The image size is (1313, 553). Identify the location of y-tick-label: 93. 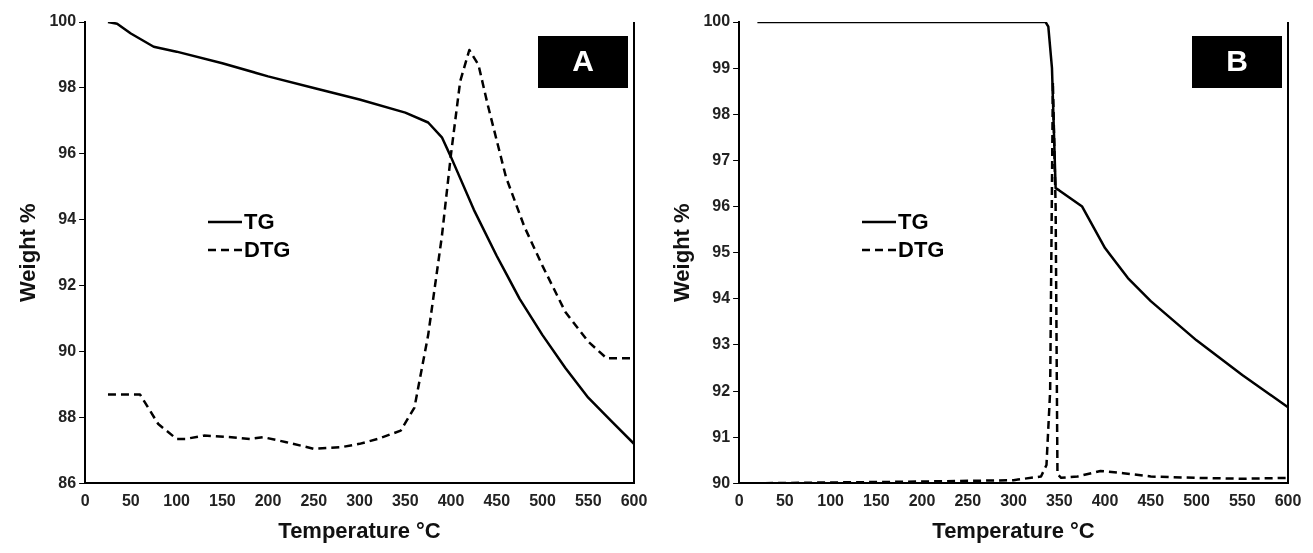
(721, 344).